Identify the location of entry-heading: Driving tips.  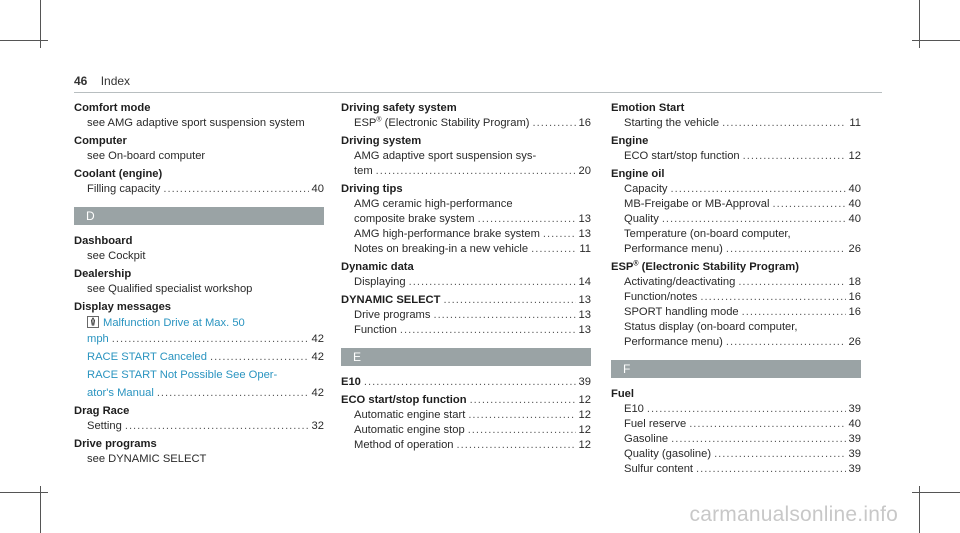
(372, 189).